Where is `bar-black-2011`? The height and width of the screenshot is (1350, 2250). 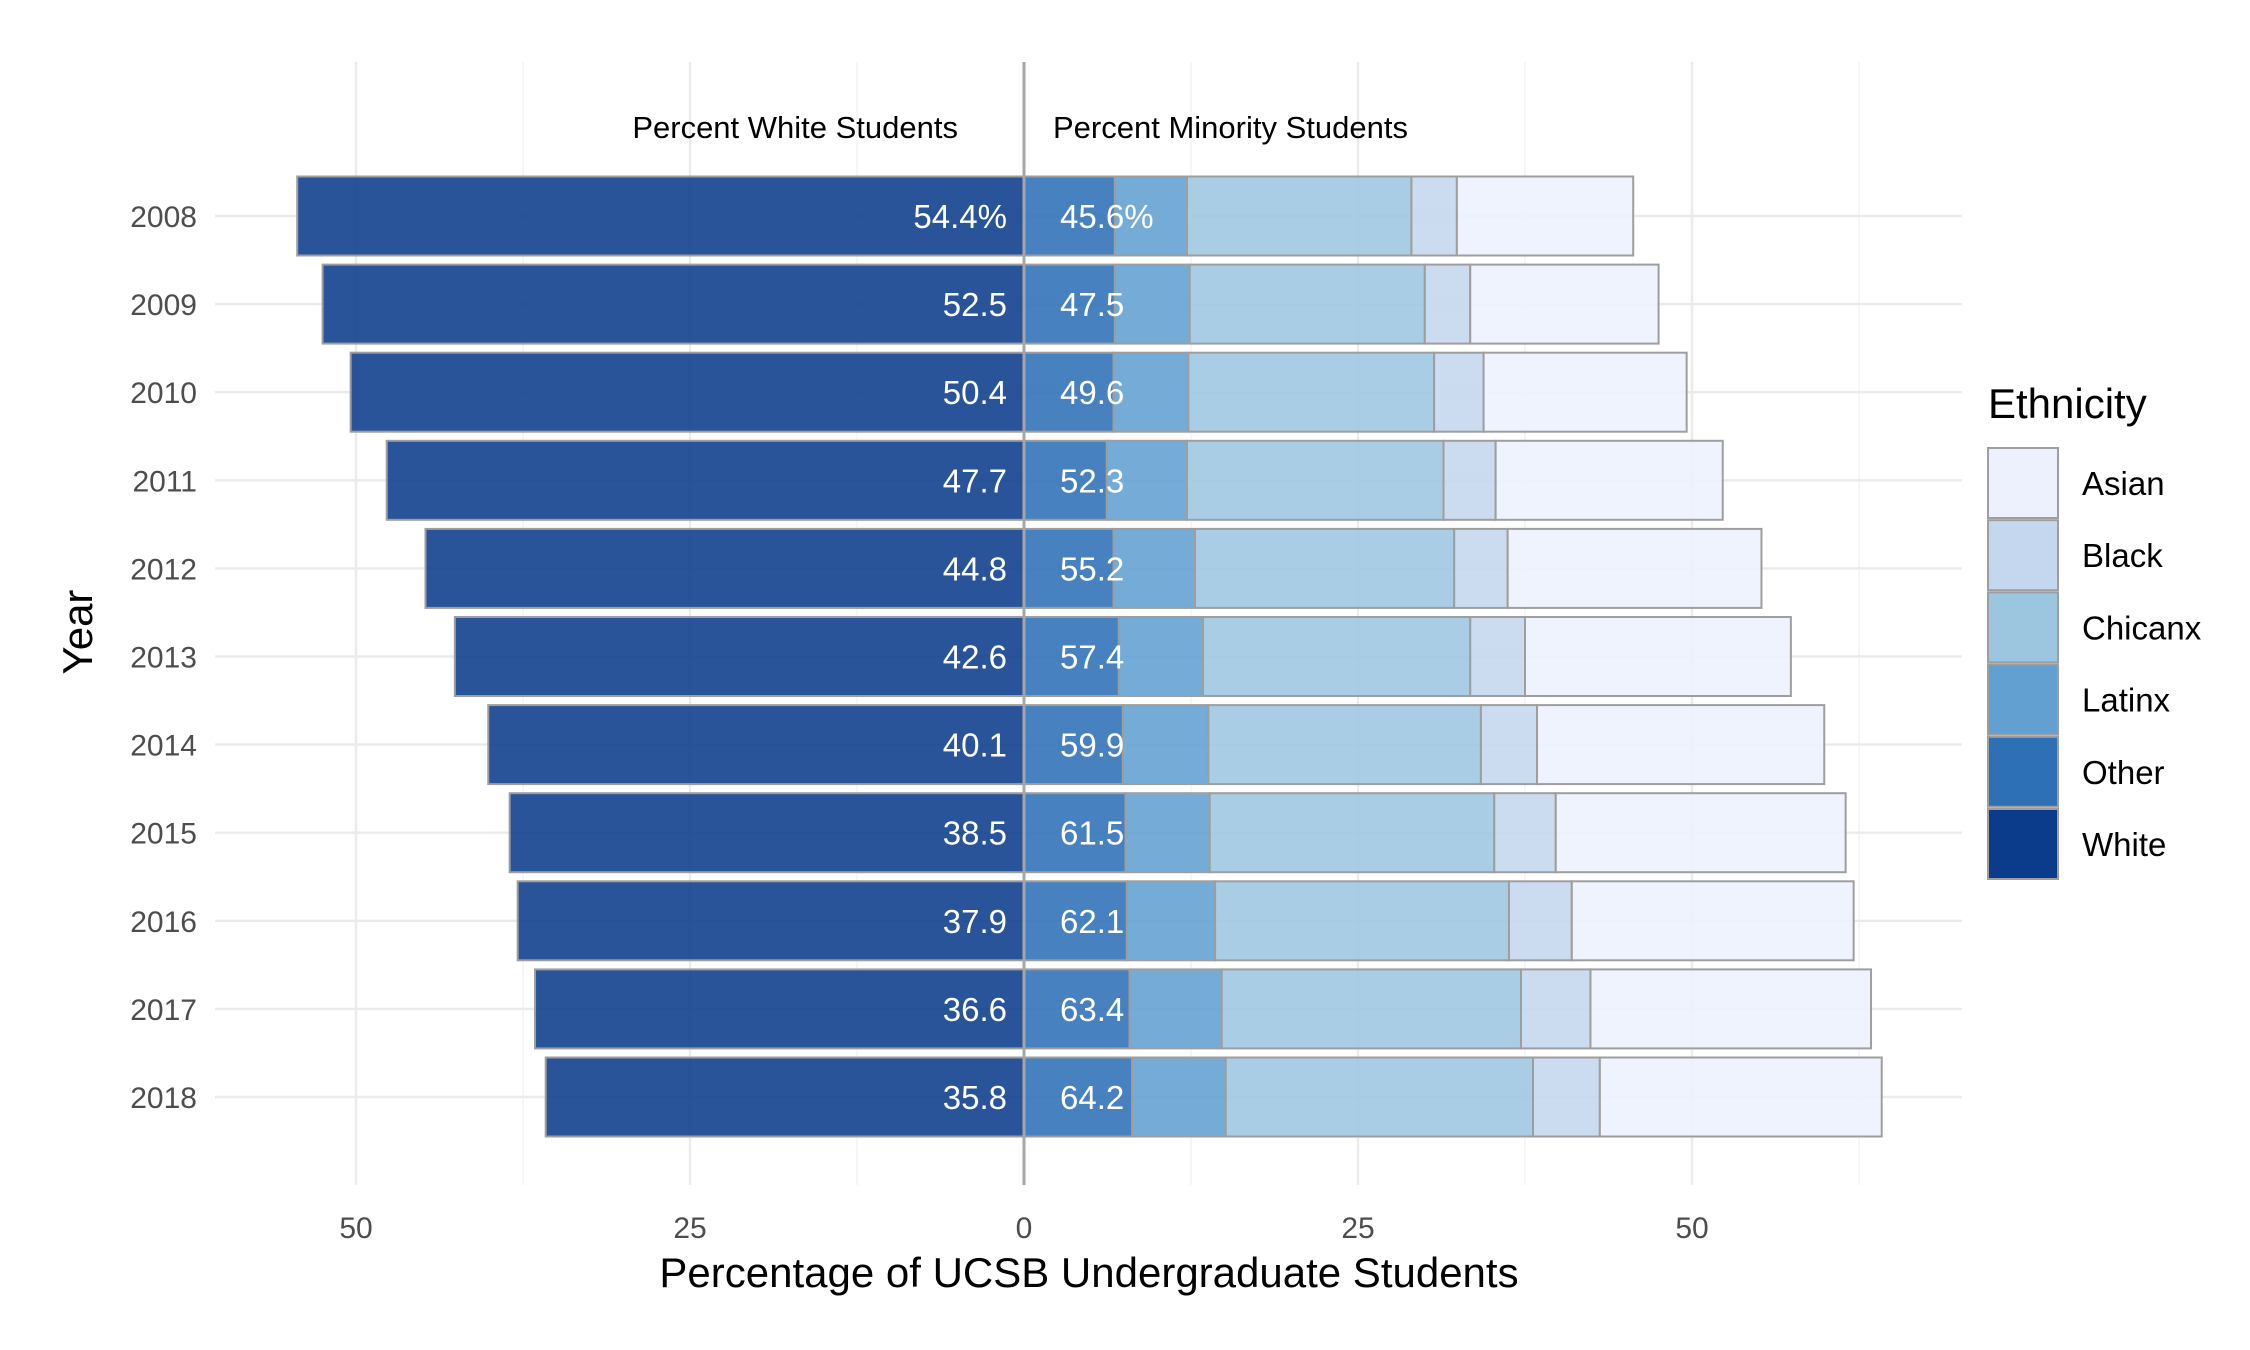 bar-black-2011 is located at coordinates (1469, 480).